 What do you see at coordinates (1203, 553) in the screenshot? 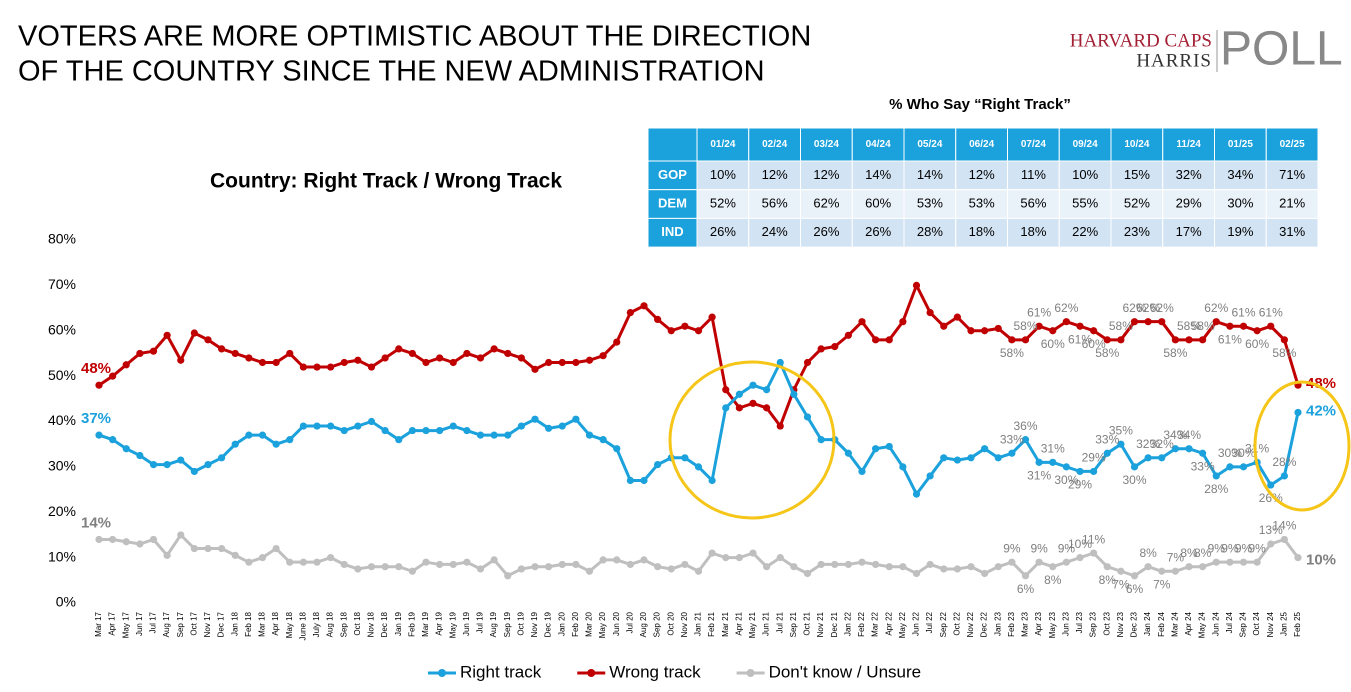
I see `data-label: 8%` at bounding box center [1203, 553].